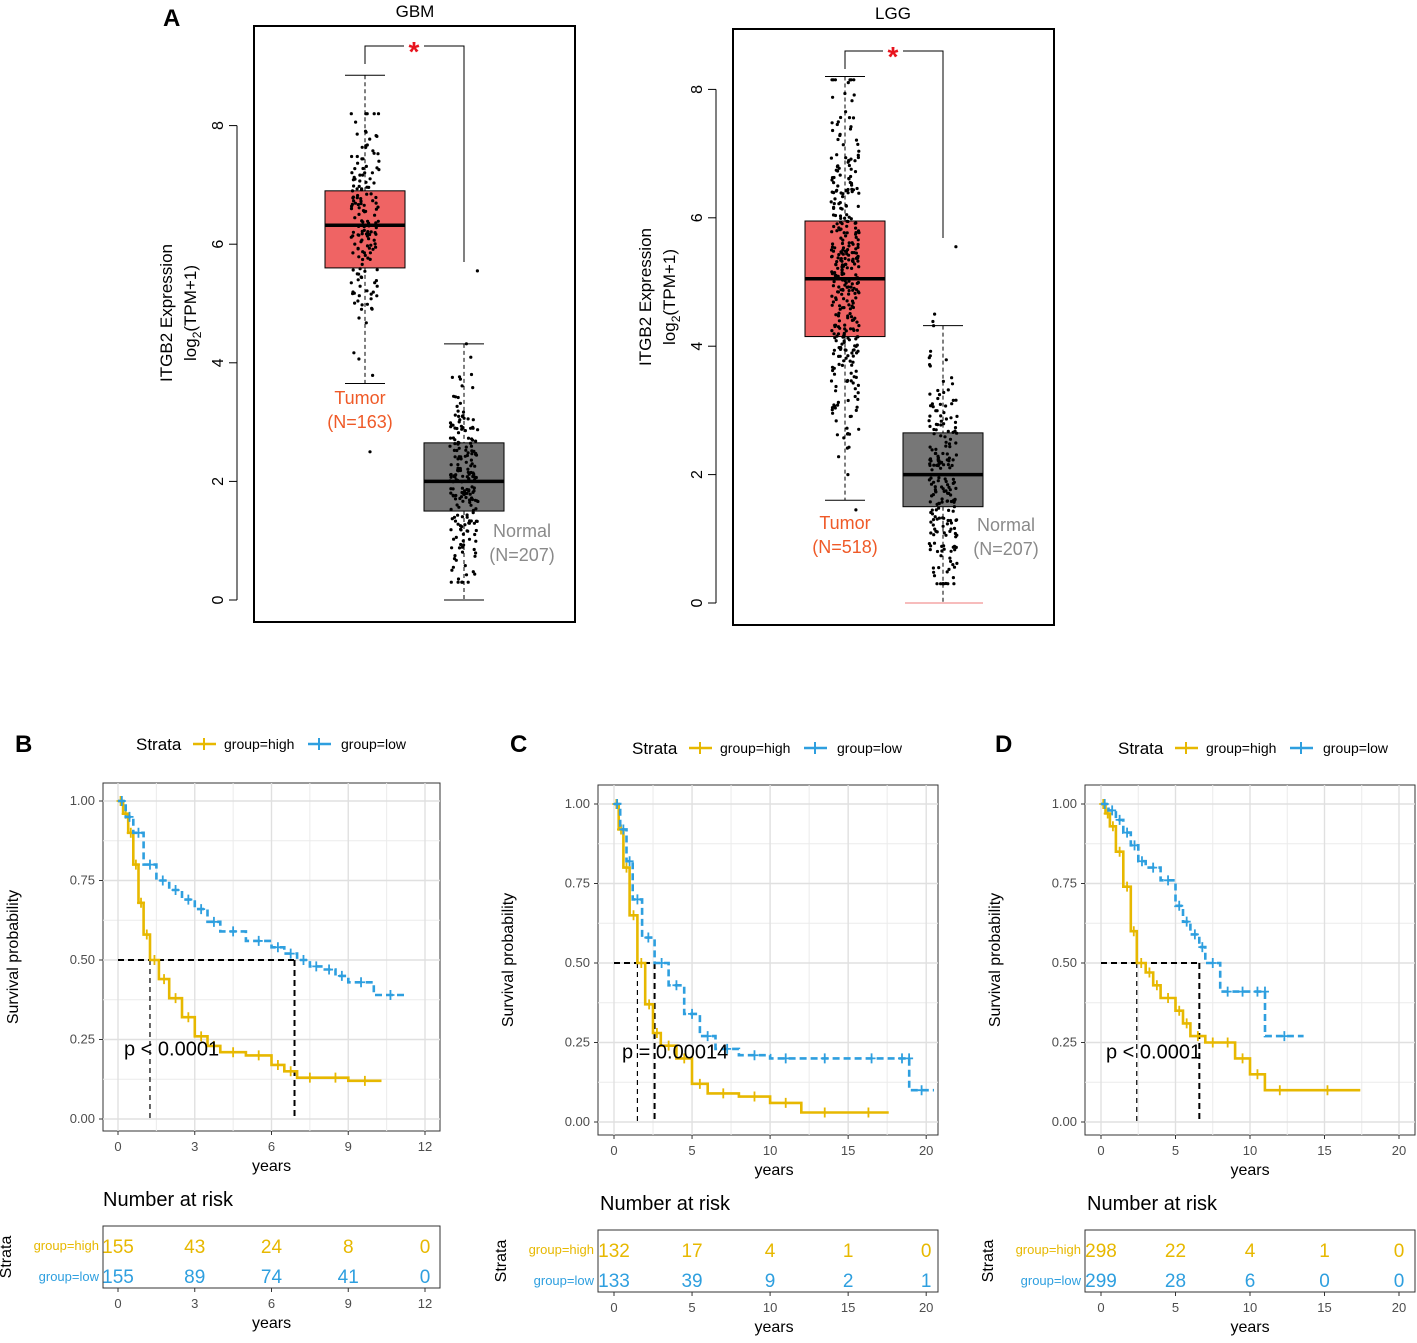 The image size is (1417, 1343). I want to click on panel-label-b: B, so click(23, 744).